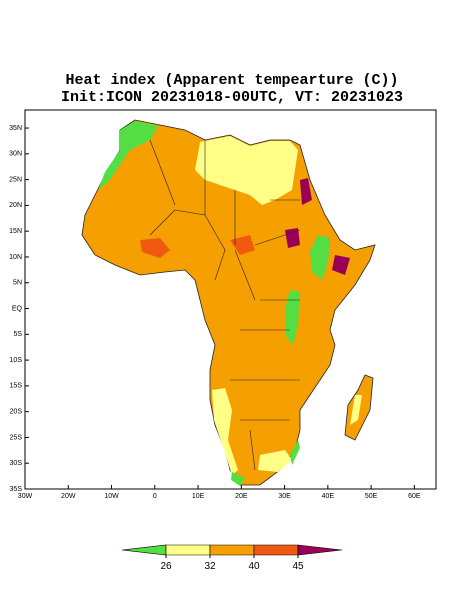  What do you see at coordinates (25, 496) in the screenshot?
I see `lon-tick-label: 30W` at bounding box center [25, 496].